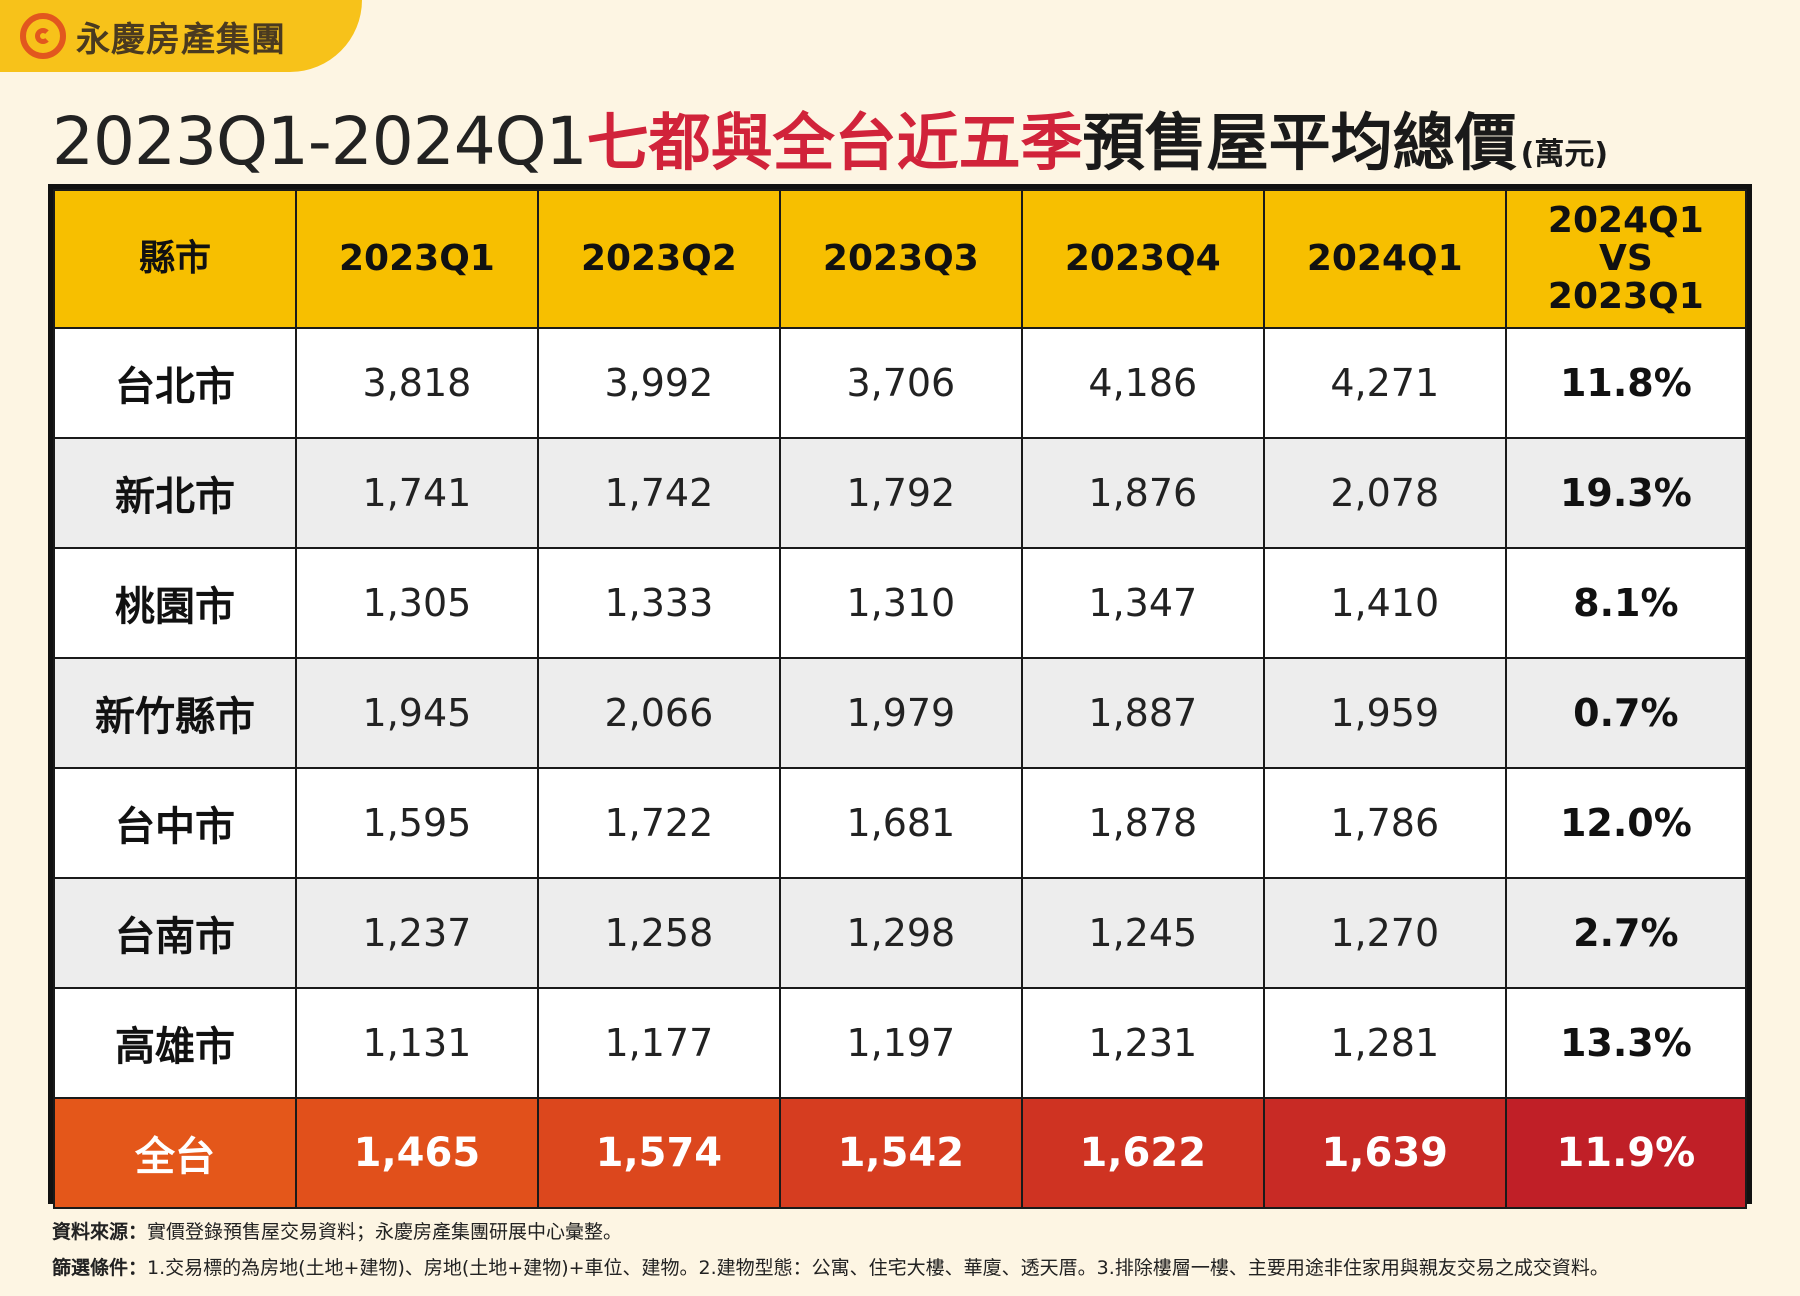 This screenshot has width=1800, height=1296. I want to click on row-city: 高雄市, so click(175, 1043).